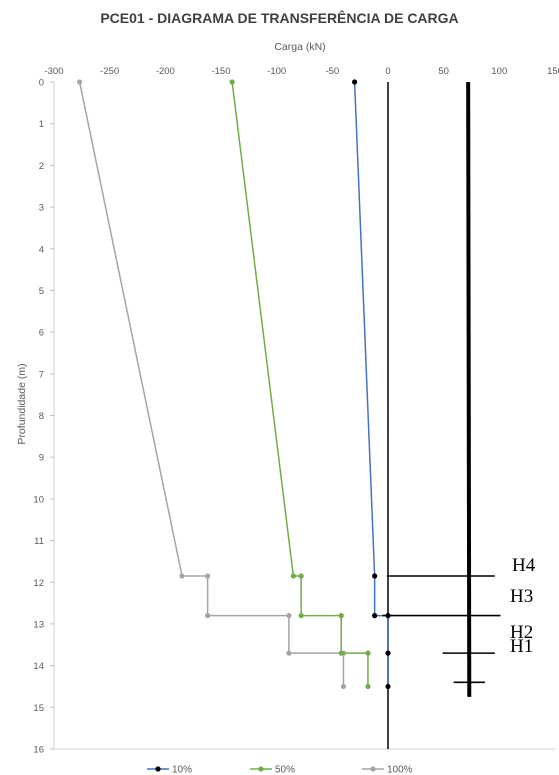 The width and height of the screenshot is (559, 775). I want to click on y-tick-label: 1, so click(41, 124).